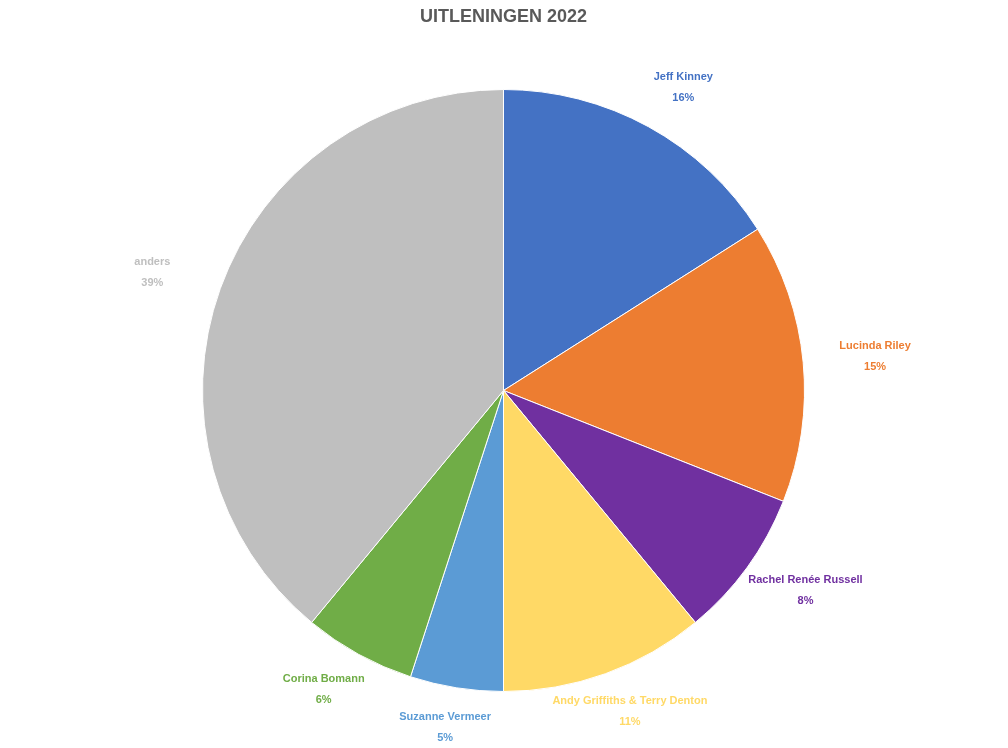 The image size is (1008, 748). What do you see at coordinates (152, 281) in the screenshot?
I see `data-label: 39%` at bounding box center [152, 281].